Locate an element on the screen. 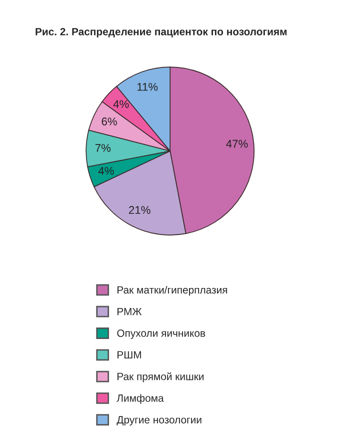 The height and width of the screenshot is (434, 350). data-label: 6% is located at coordinates (109, 122).